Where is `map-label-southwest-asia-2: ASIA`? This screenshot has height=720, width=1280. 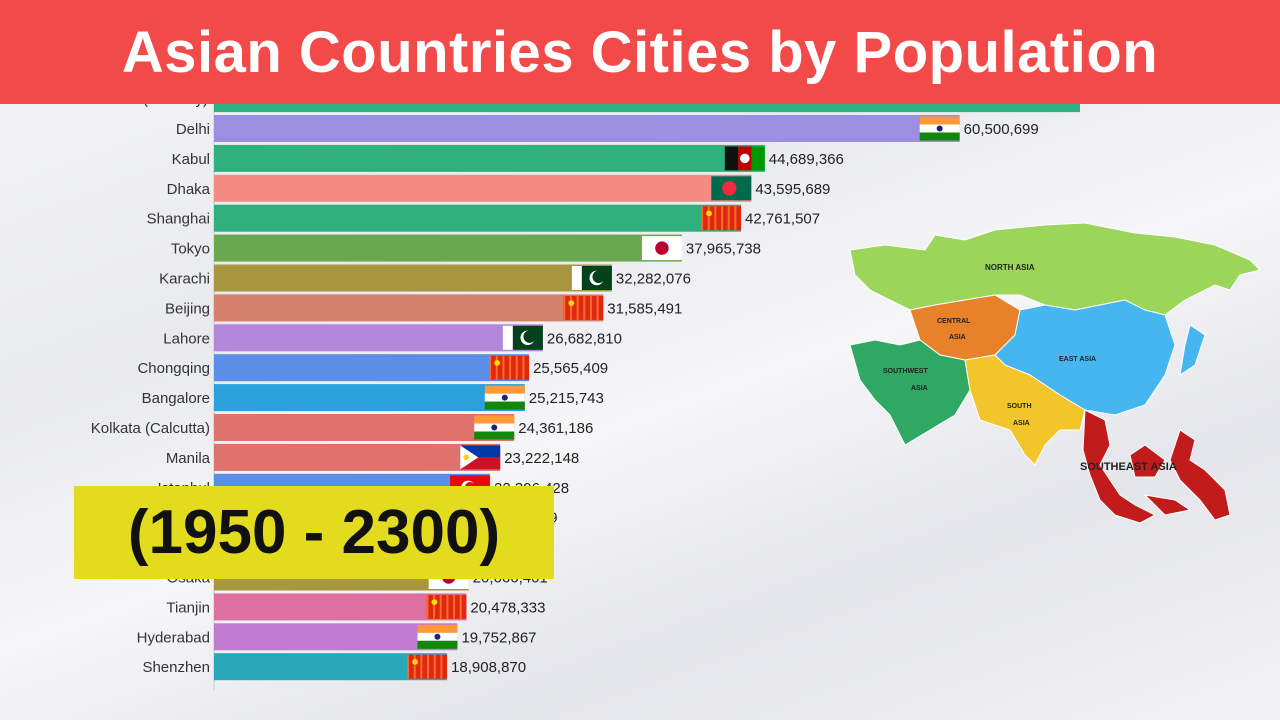 map-label-southwest-asia-2: ASIA is located at coordinates (919, 388).